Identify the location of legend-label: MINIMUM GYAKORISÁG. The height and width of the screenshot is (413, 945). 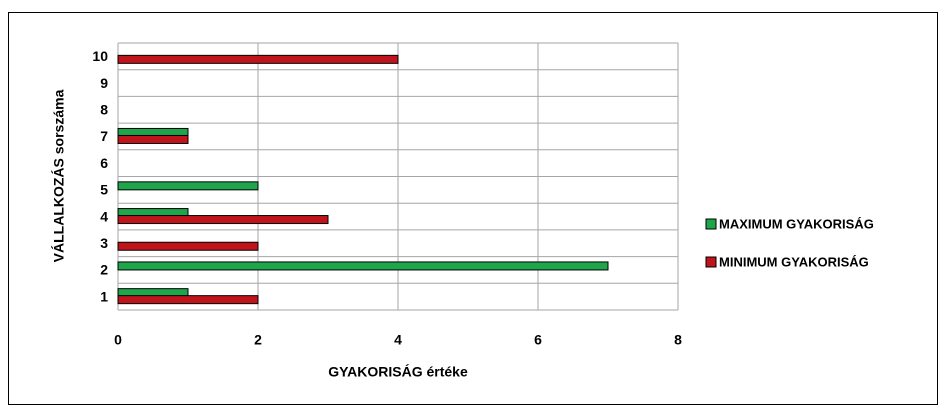
(794, 261).